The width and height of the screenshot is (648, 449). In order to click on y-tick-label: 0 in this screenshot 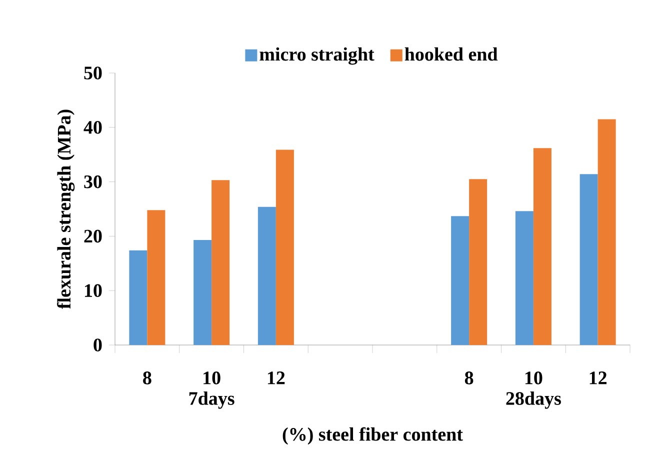, I will do `click(98, 345)`.